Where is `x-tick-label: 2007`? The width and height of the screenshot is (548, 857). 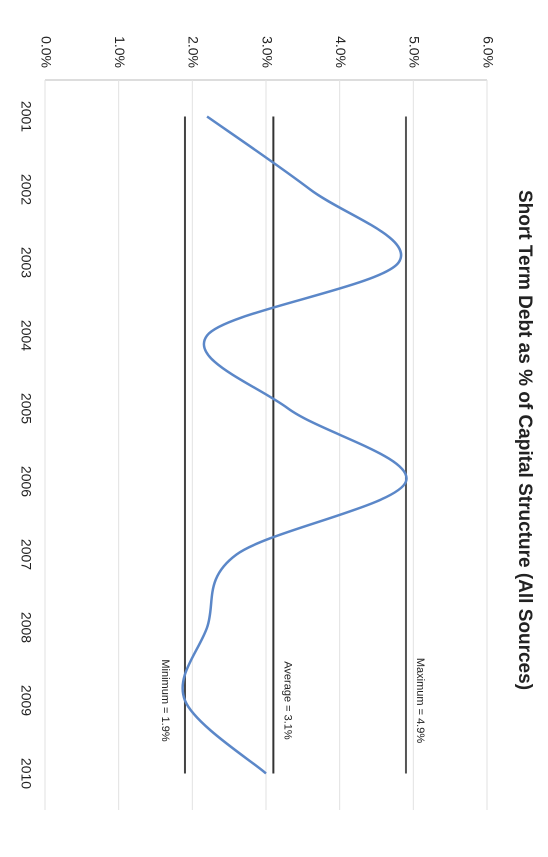
x-tick-label: 2007 is located at coordinates (26, 554).